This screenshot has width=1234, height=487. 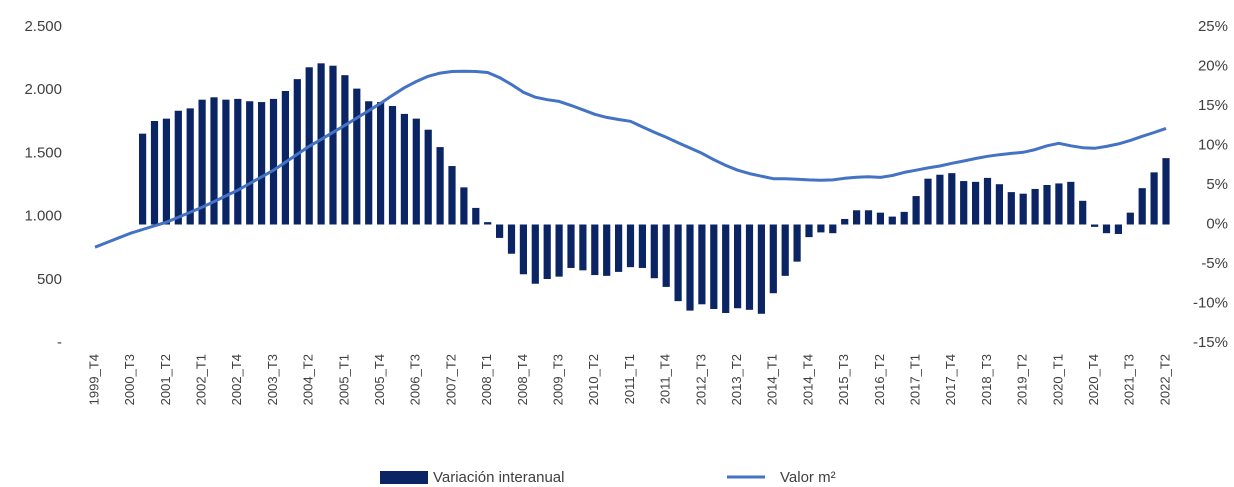 What do you see at coordinates (843, 379) in the screenshot?
I see `x-tick-label: 2015_T3` at bounding box center [843, 379].